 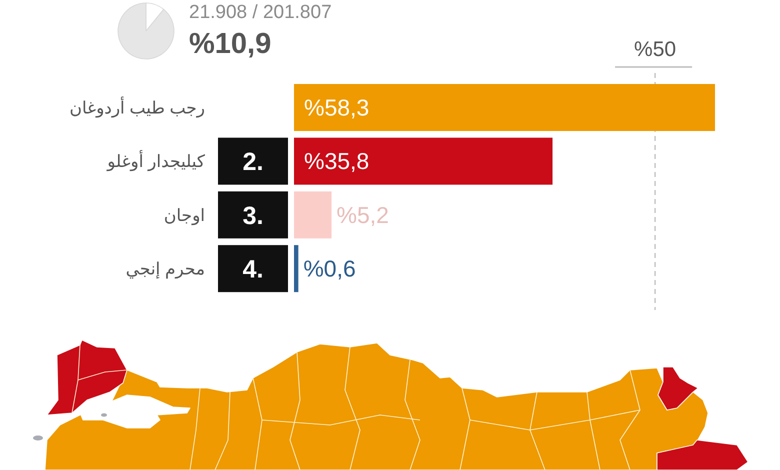 What do you see at coordinates (184, 216) in the screenshot?
I see `y-tick-label: اوجان` at bounding box center [184, 216].